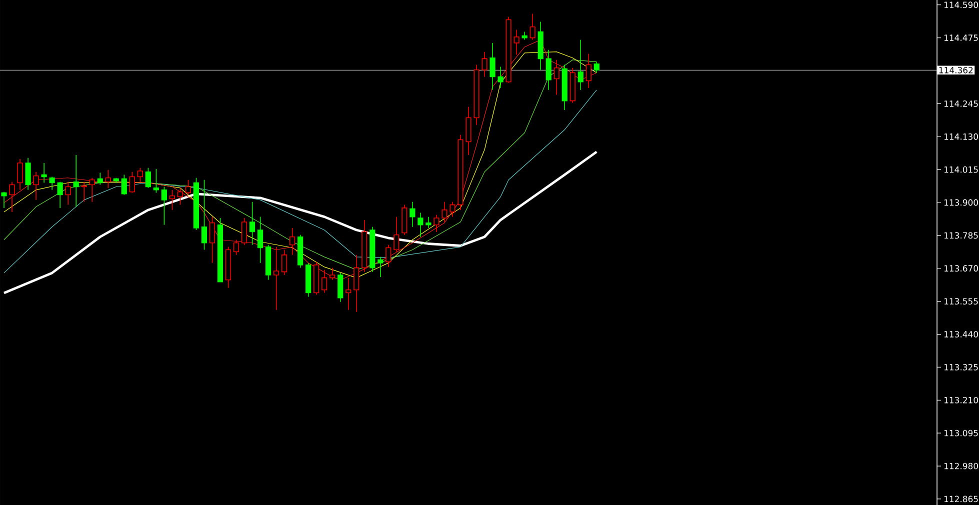 This screenshot has height=505, width=979. What do you see at coordinates (961, 5) in the screenshot?
I see `y-tick-label: 114.590` at bounding box center [961, 5].